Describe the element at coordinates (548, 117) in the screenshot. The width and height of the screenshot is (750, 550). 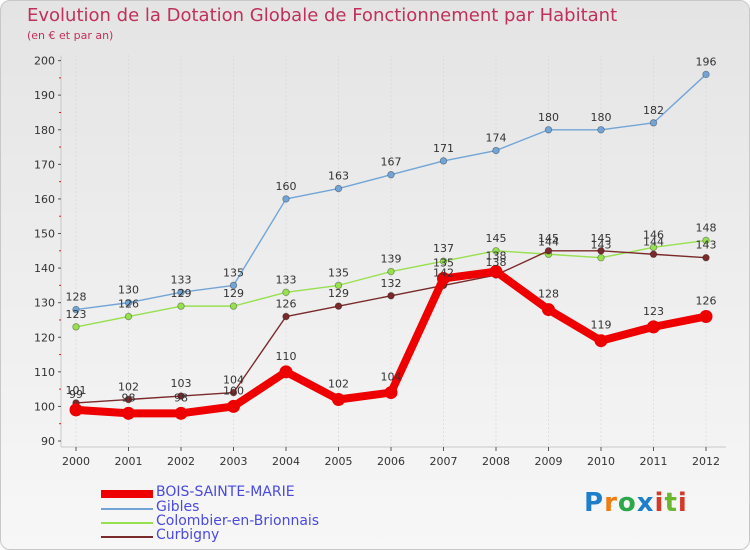
I see `data-label: 180` at that location.